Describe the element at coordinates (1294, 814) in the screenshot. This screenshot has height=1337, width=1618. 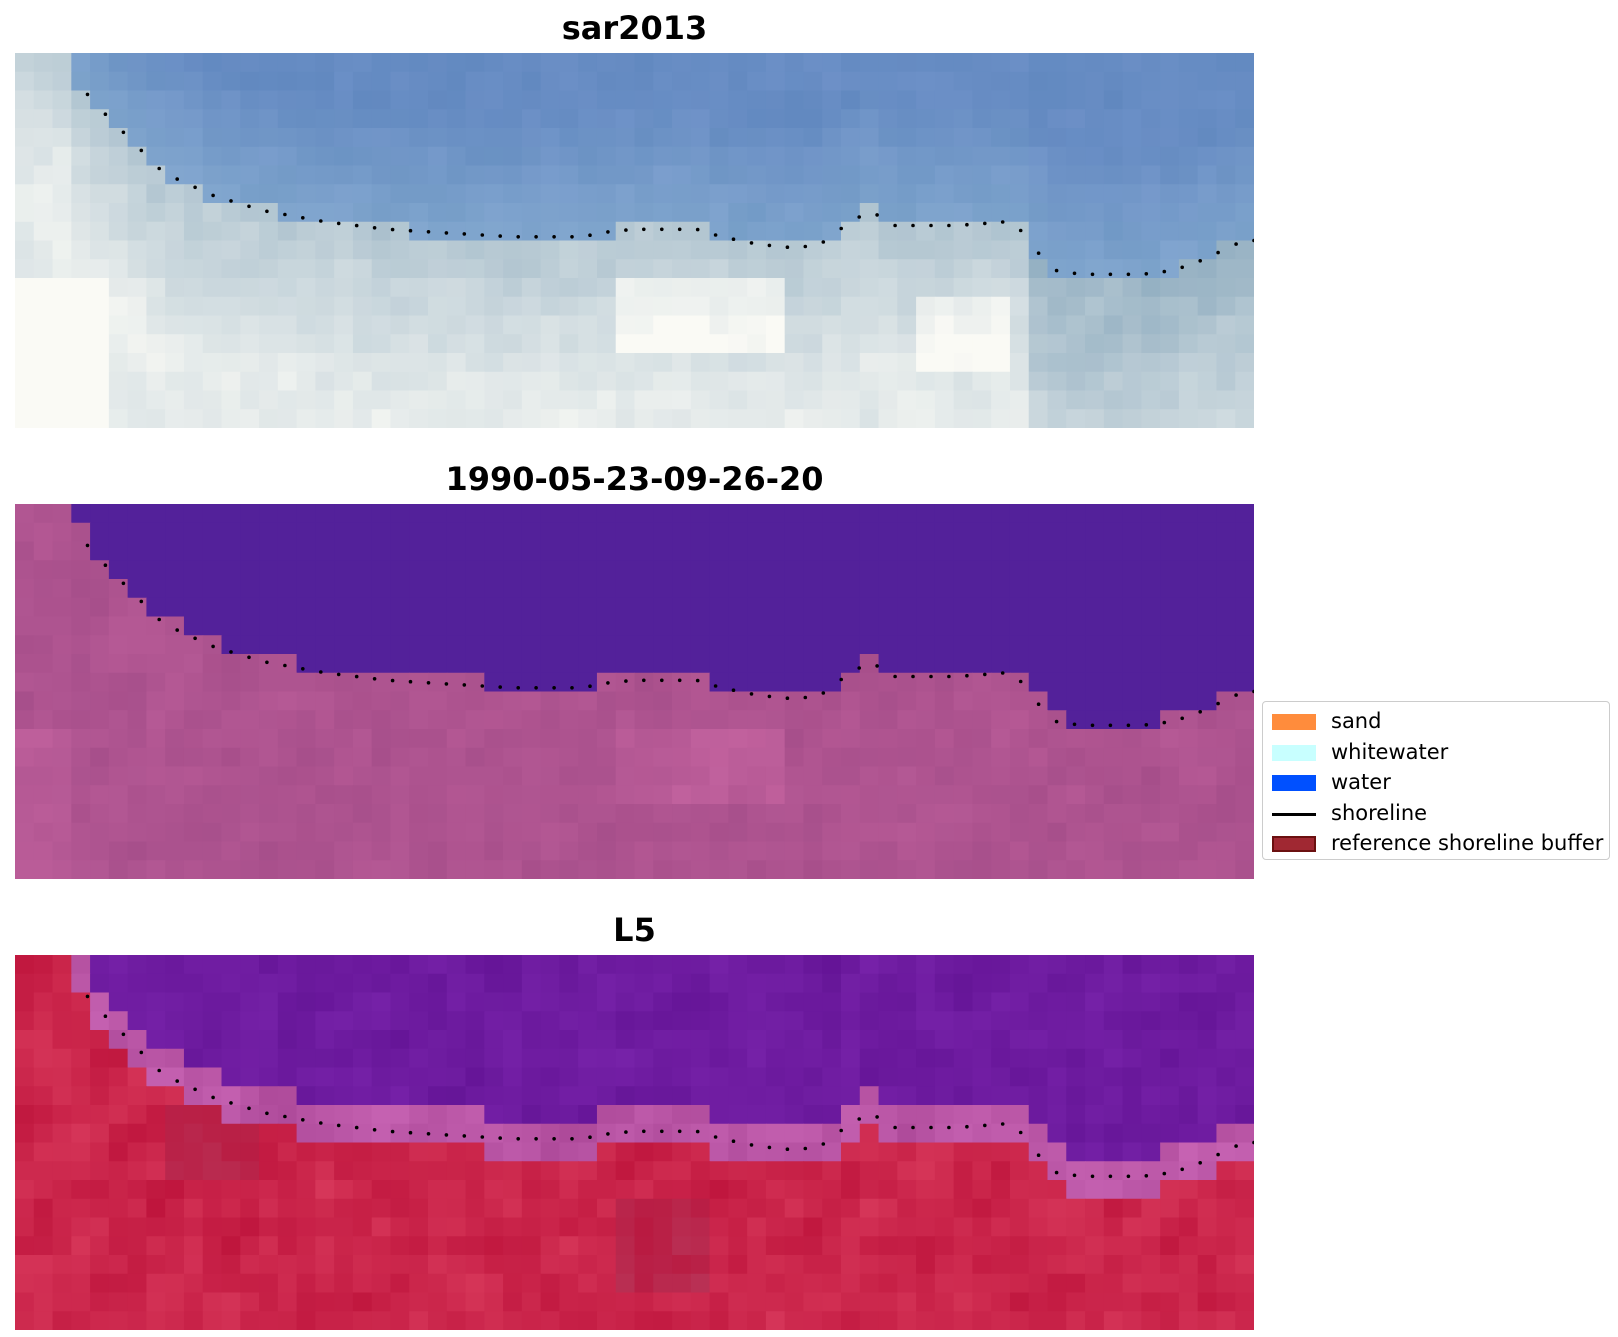
I see `shoreline-line-icon` at that location.